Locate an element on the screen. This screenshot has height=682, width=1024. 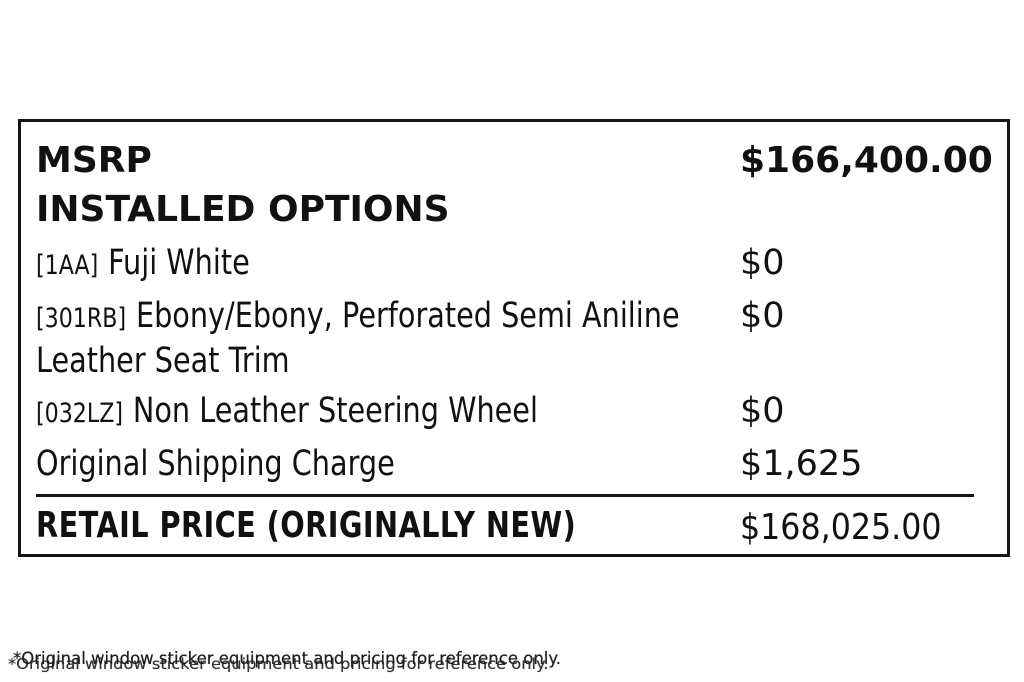
option-code: [1AA] is located at coordinates (67, 265).